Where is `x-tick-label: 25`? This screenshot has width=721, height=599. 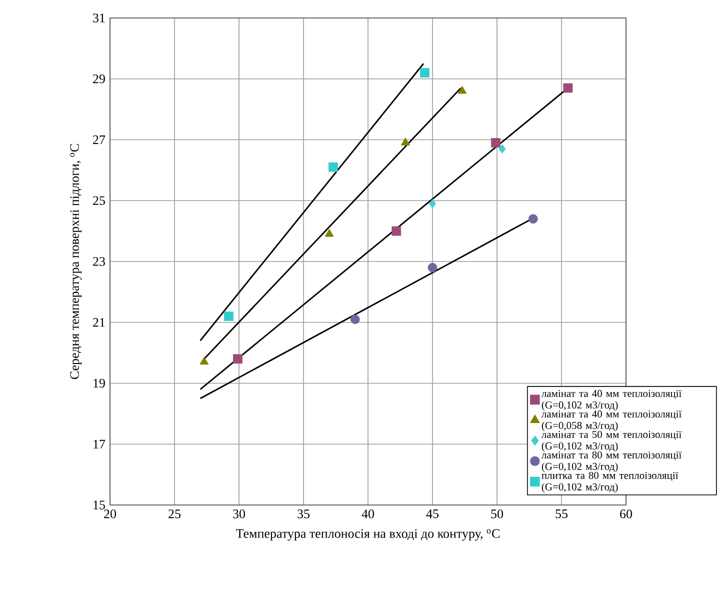
x-tick-label: 25 is located at coordinates (174, 514).